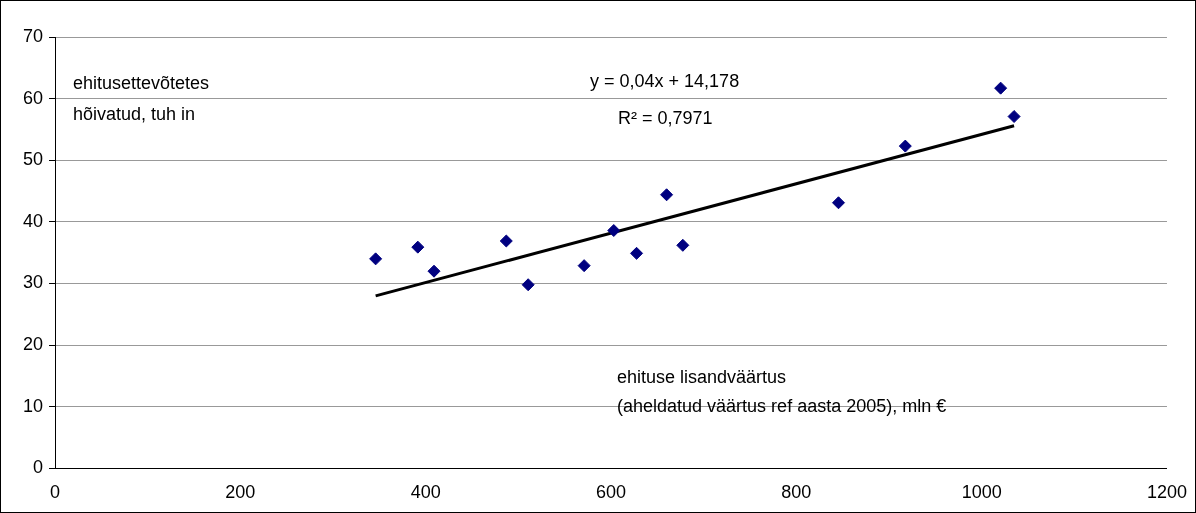 The height and width of the screenshot is (513, 1196). Describe the element at coordinates (611, 492) in the screenshot. I see `x-tick-label: 600` at that location.